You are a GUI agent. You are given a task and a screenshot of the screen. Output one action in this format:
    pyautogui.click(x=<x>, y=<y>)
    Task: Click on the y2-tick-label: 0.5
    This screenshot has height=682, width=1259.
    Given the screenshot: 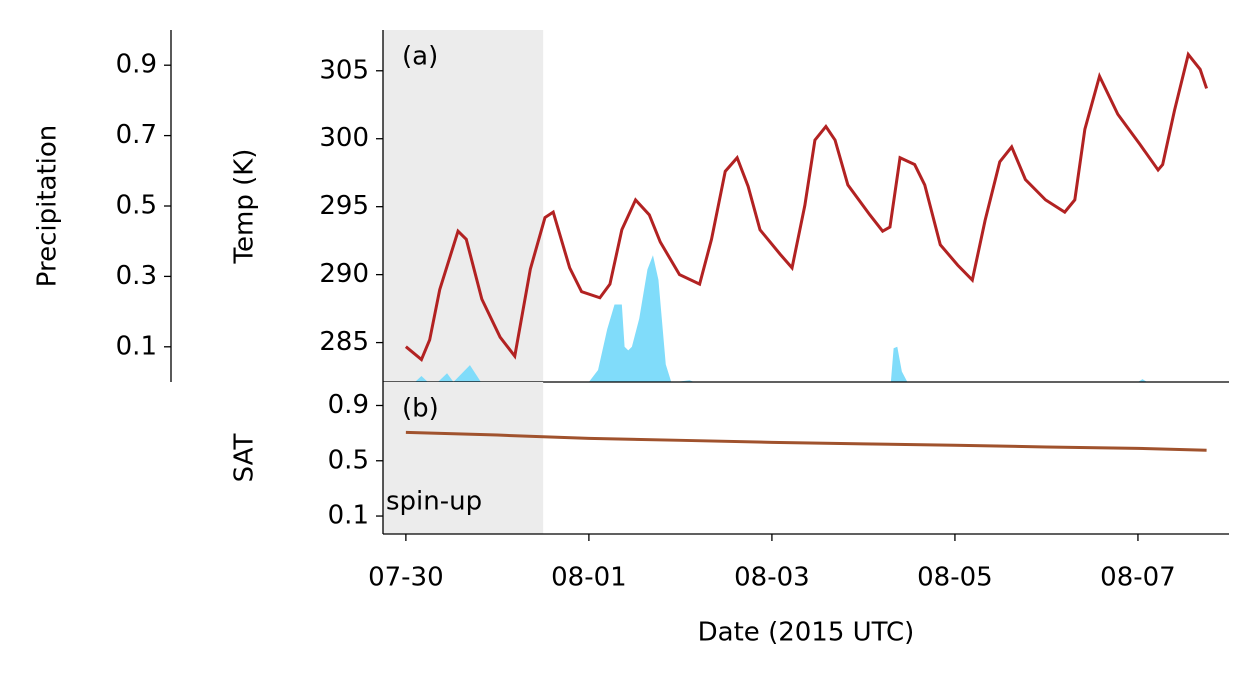 What is the action you would take?
    pyautogui.click(x=136, y=206)
    